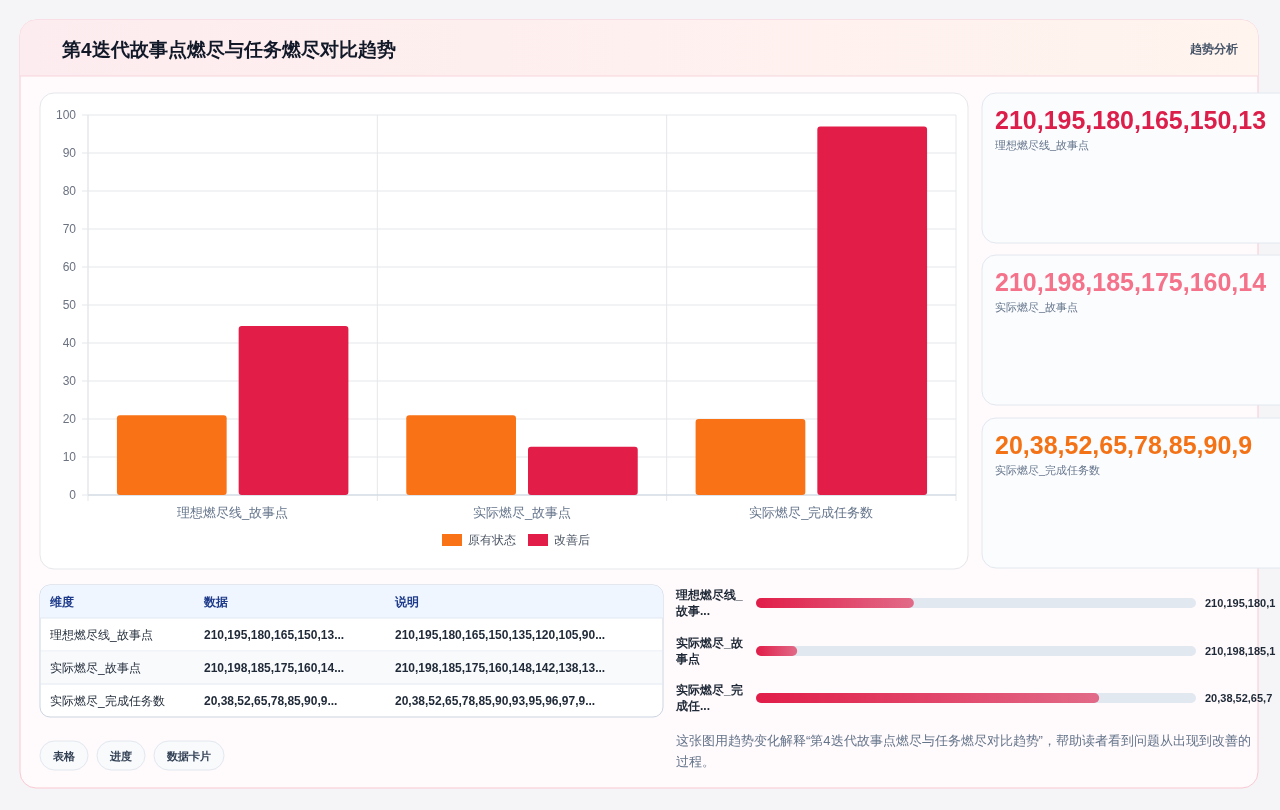  Describe the element at coordinates (572, 540) in the screenshot. I see `legend-label: 改善后` at that location.